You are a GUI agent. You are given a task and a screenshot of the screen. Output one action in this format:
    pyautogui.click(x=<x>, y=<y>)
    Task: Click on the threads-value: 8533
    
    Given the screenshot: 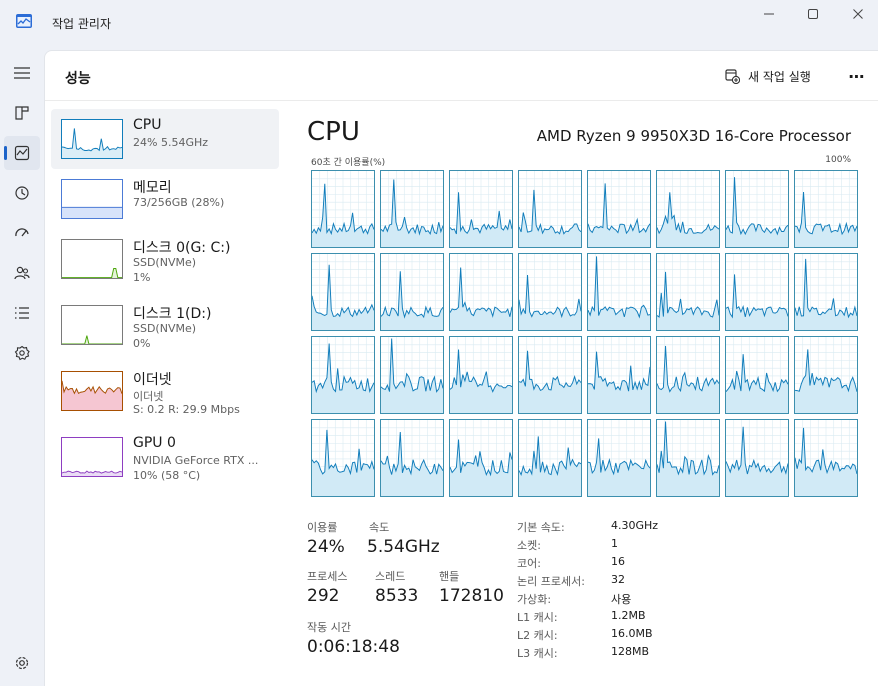 What is the action you would take?
    pyautogui.click(x=397, y=596)
    